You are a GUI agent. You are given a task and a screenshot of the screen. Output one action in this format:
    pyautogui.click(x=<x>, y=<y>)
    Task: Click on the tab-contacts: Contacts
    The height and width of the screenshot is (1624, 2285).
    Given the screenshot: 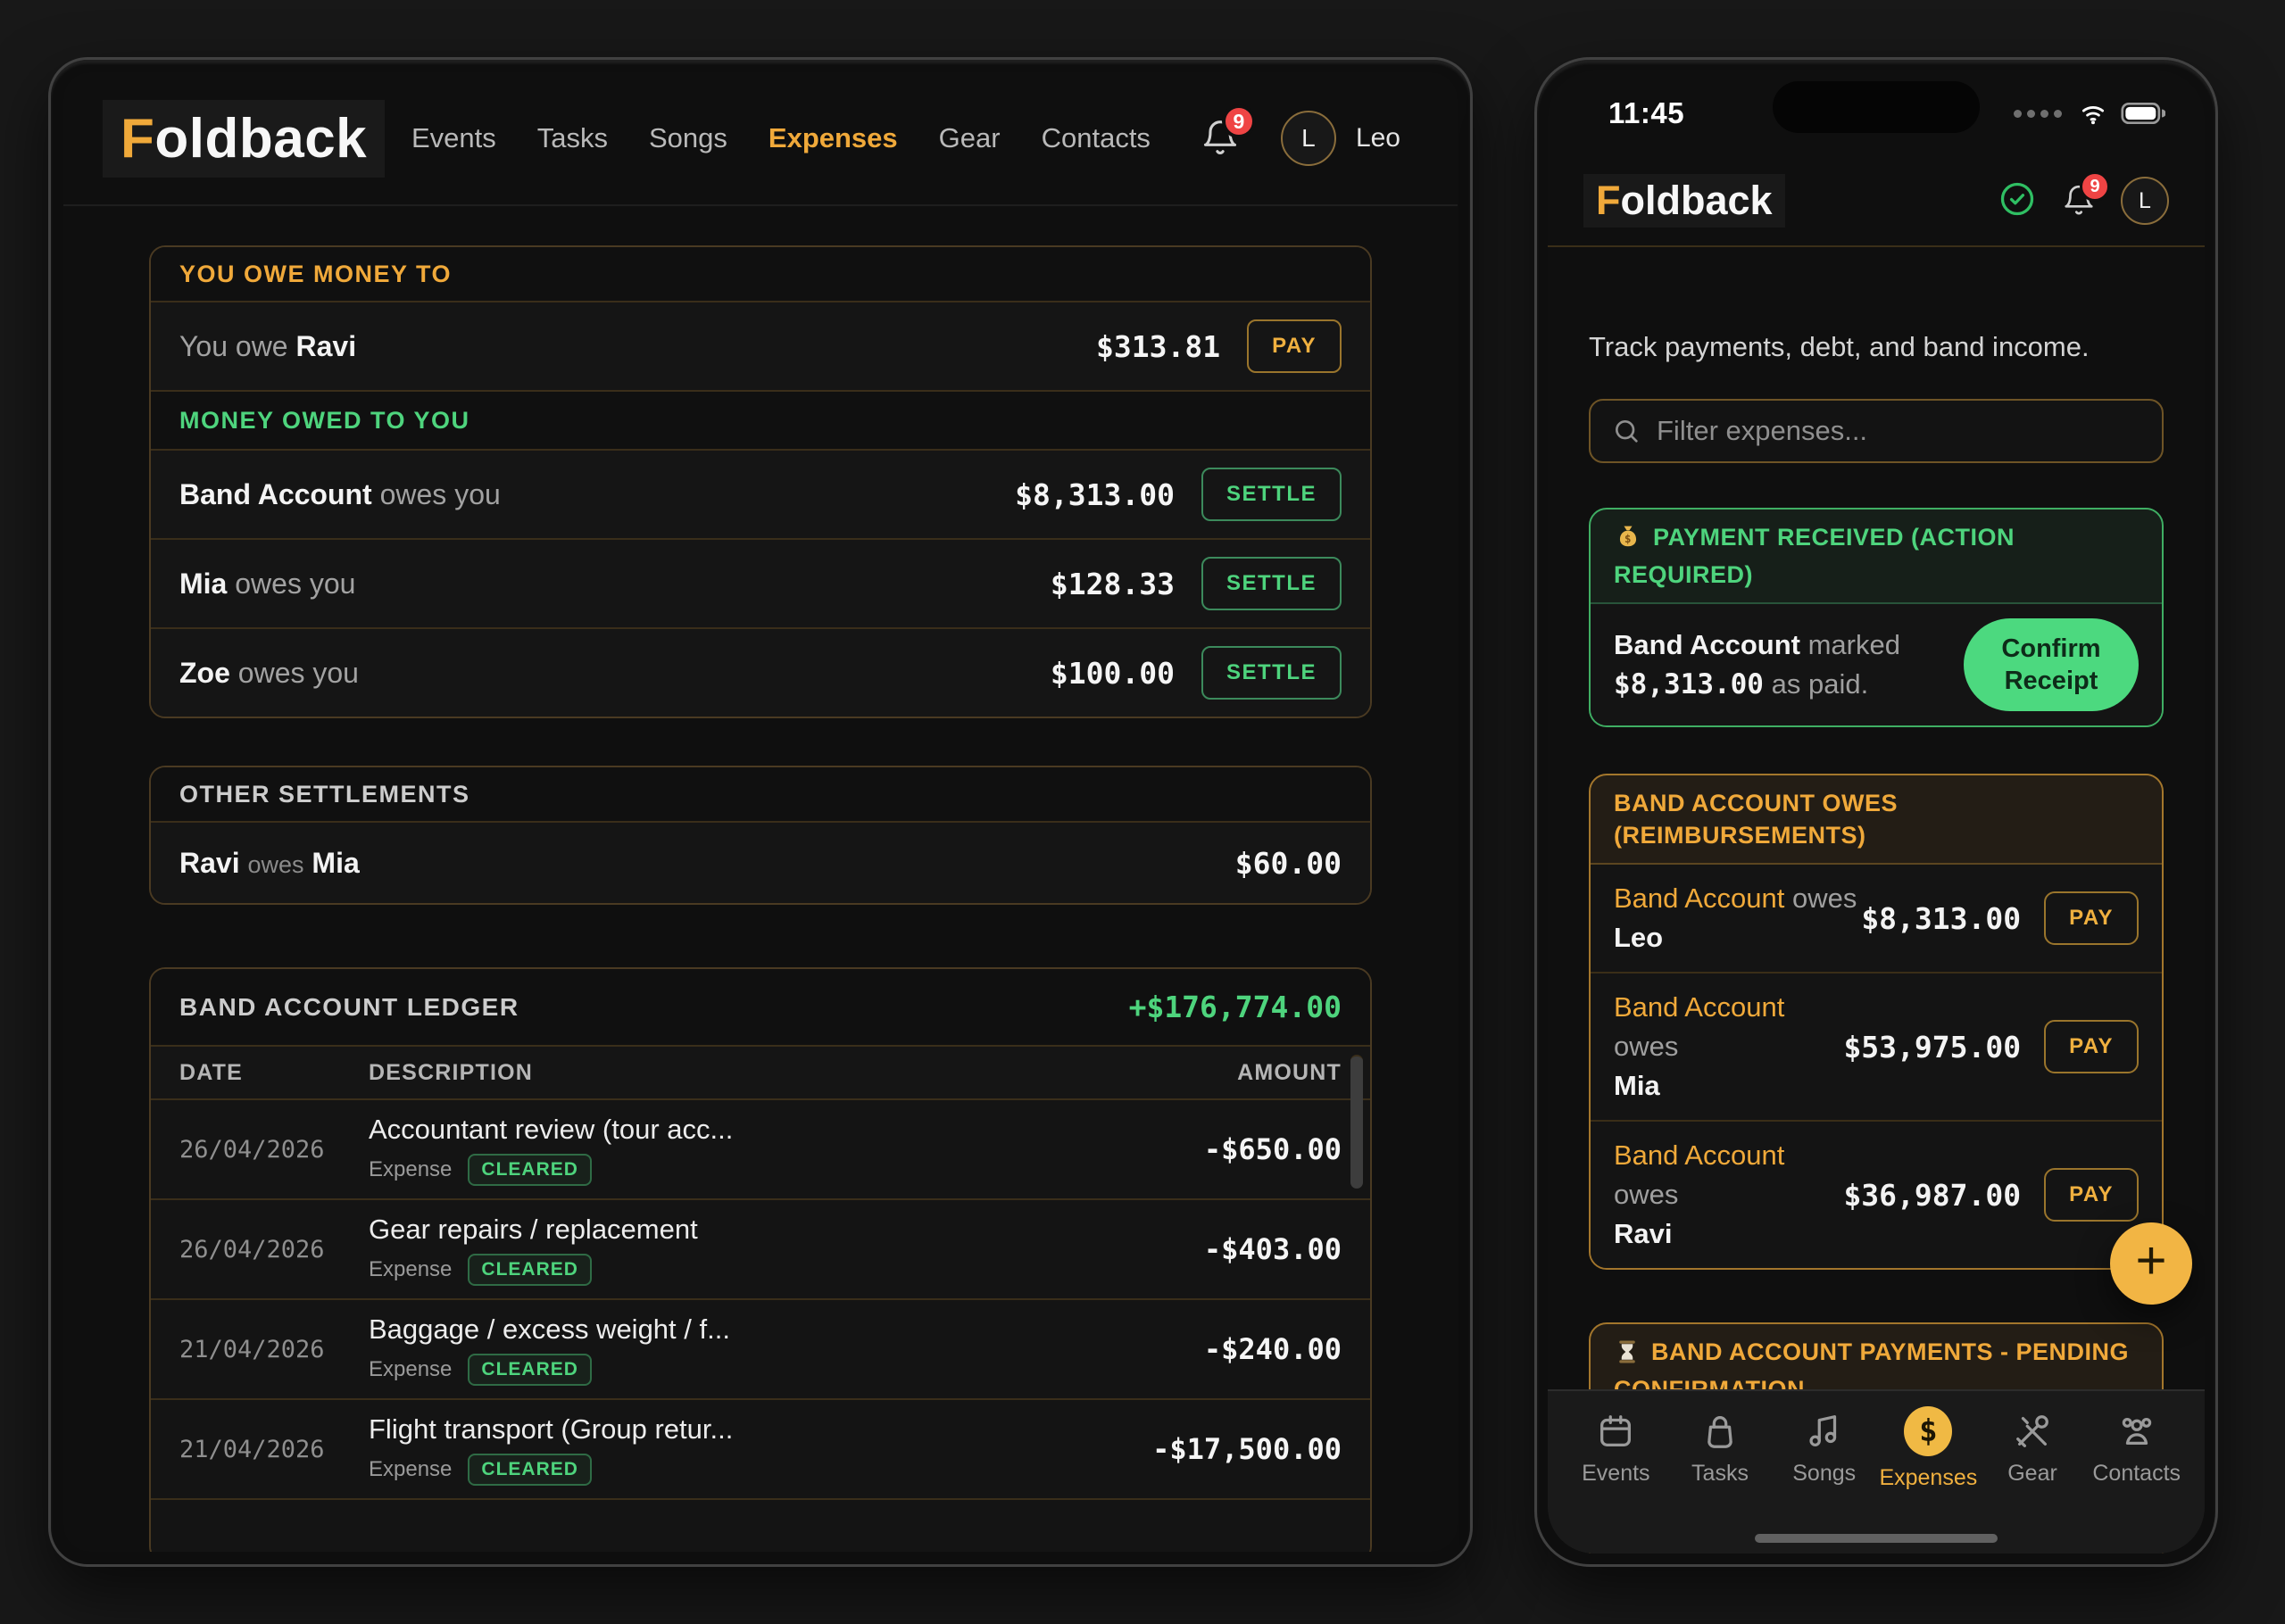 What is the action you would take?
    pyautogui.click(x=2136, y=1482)
    